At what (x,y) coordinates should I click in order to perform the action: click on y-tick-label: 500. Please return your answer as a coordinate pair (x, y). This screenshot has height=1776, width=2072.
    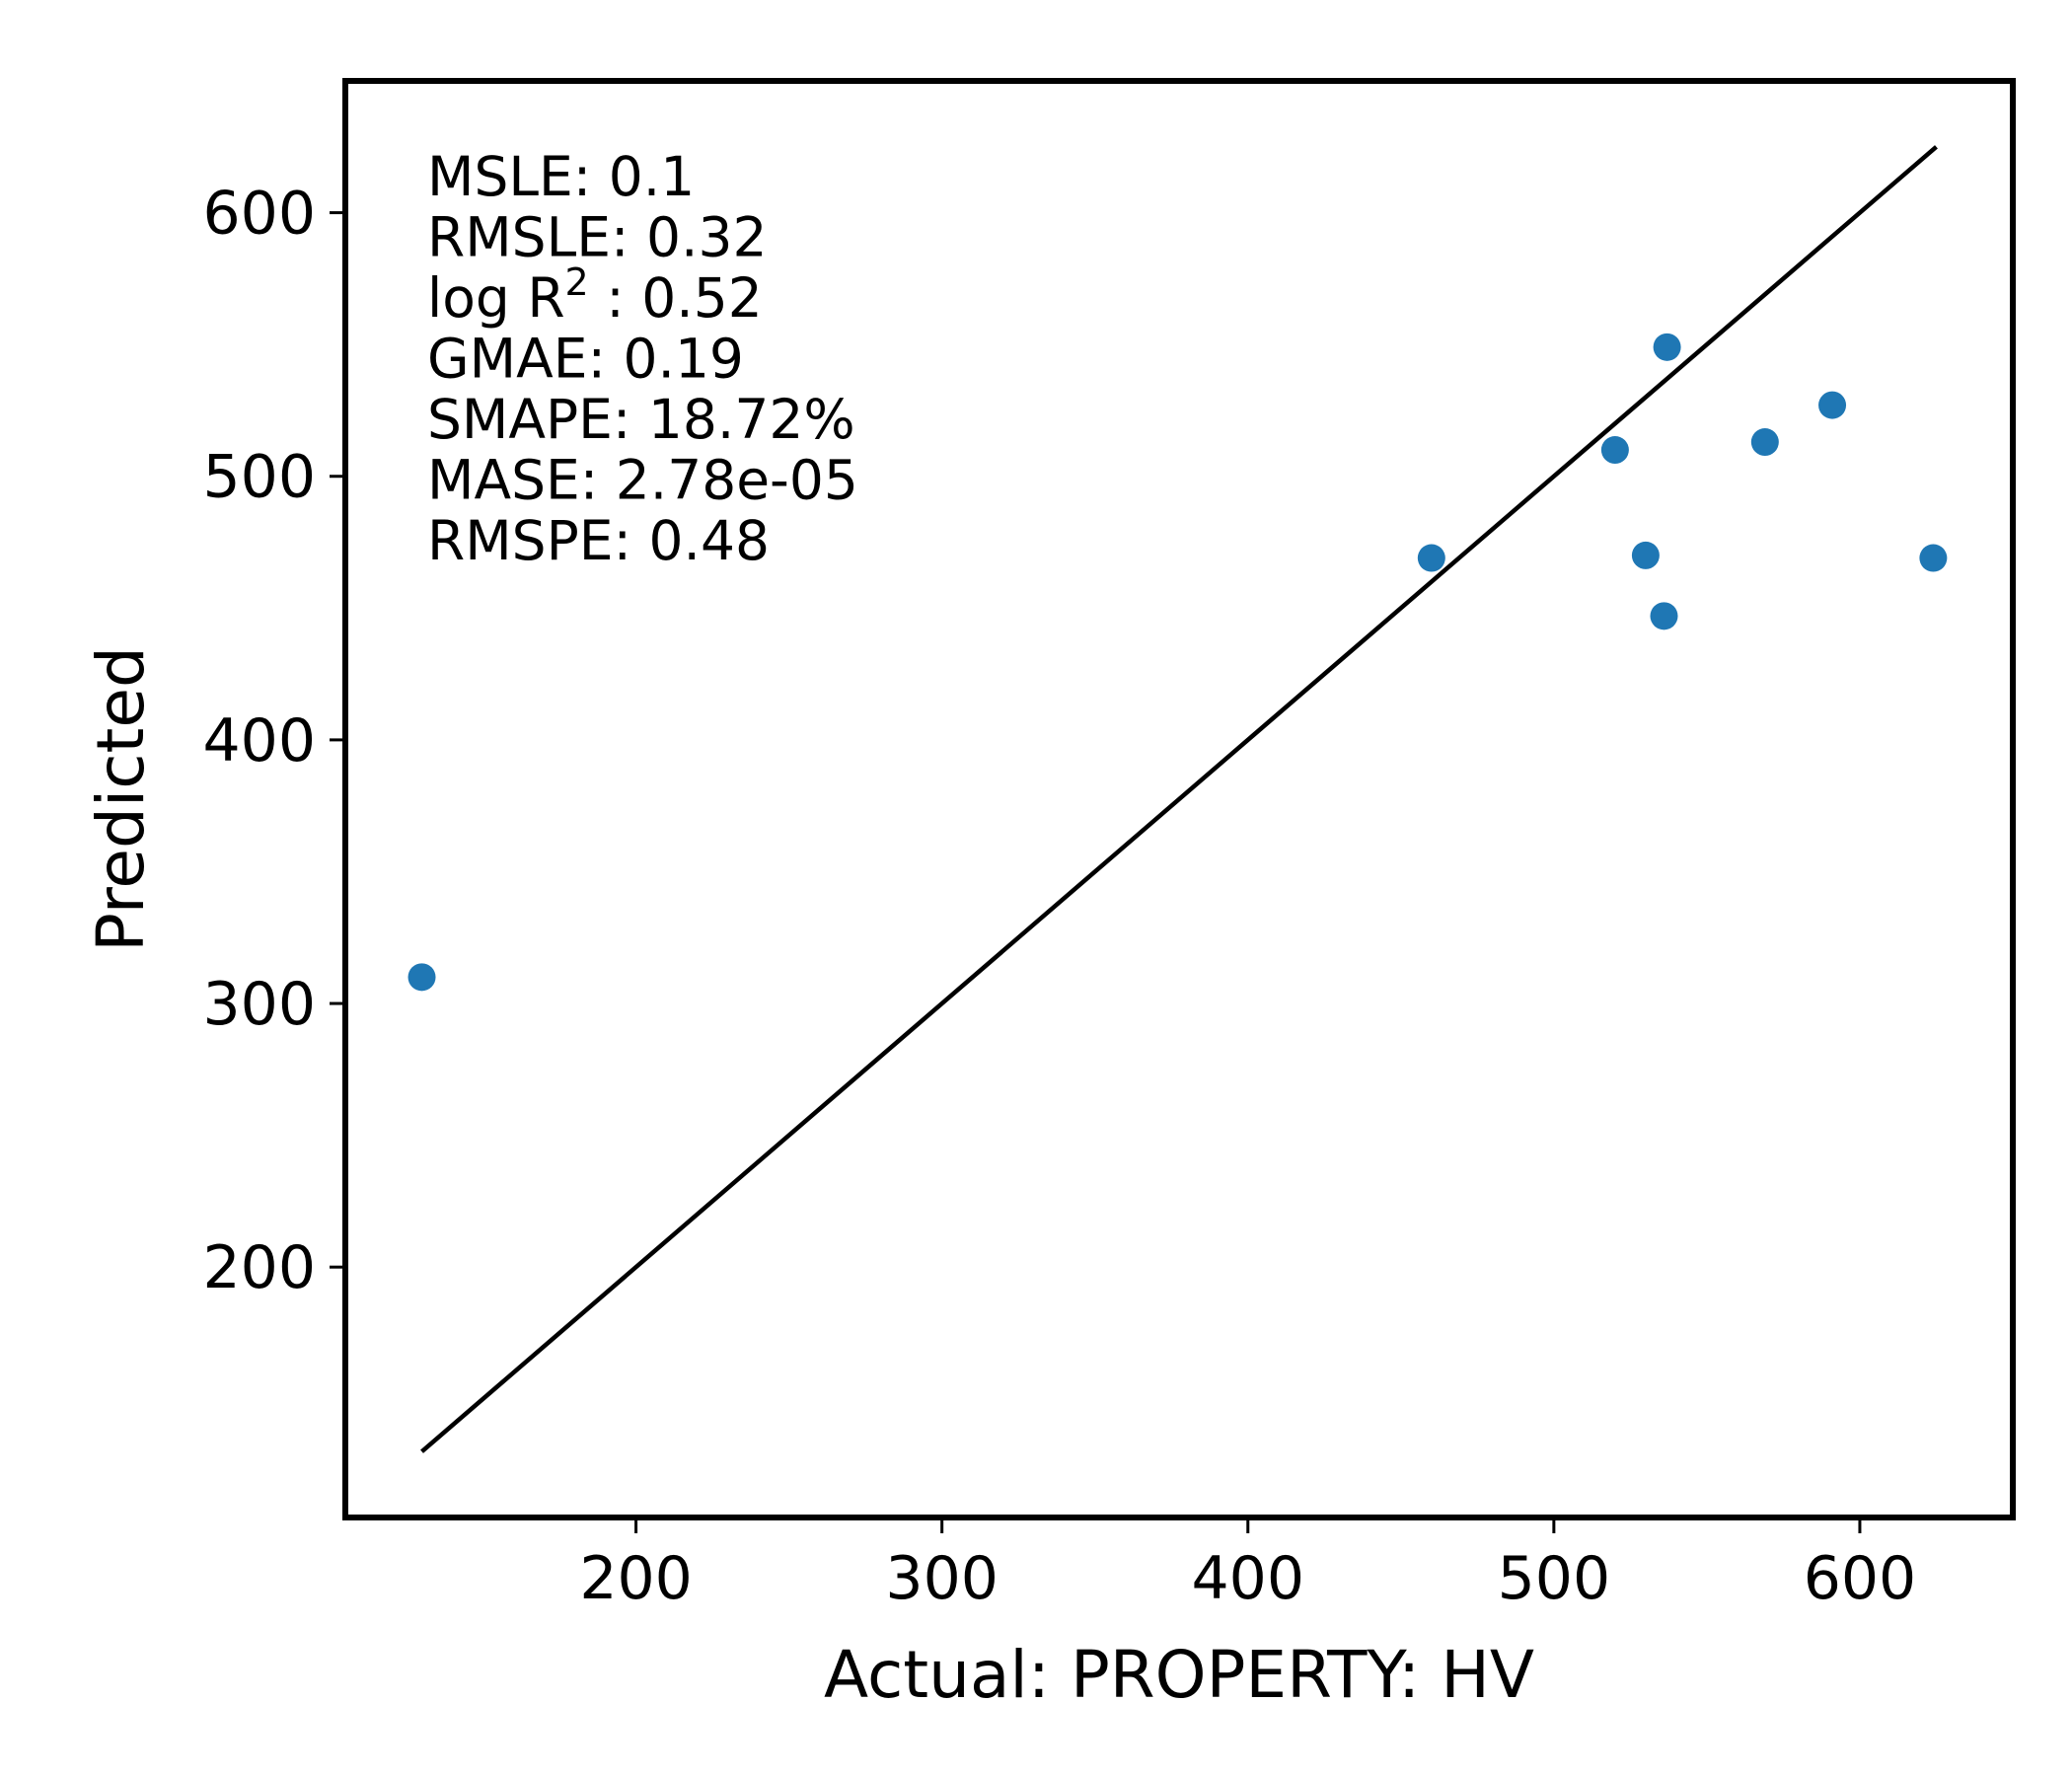
    Looking at the image, I should click on (259, 478).